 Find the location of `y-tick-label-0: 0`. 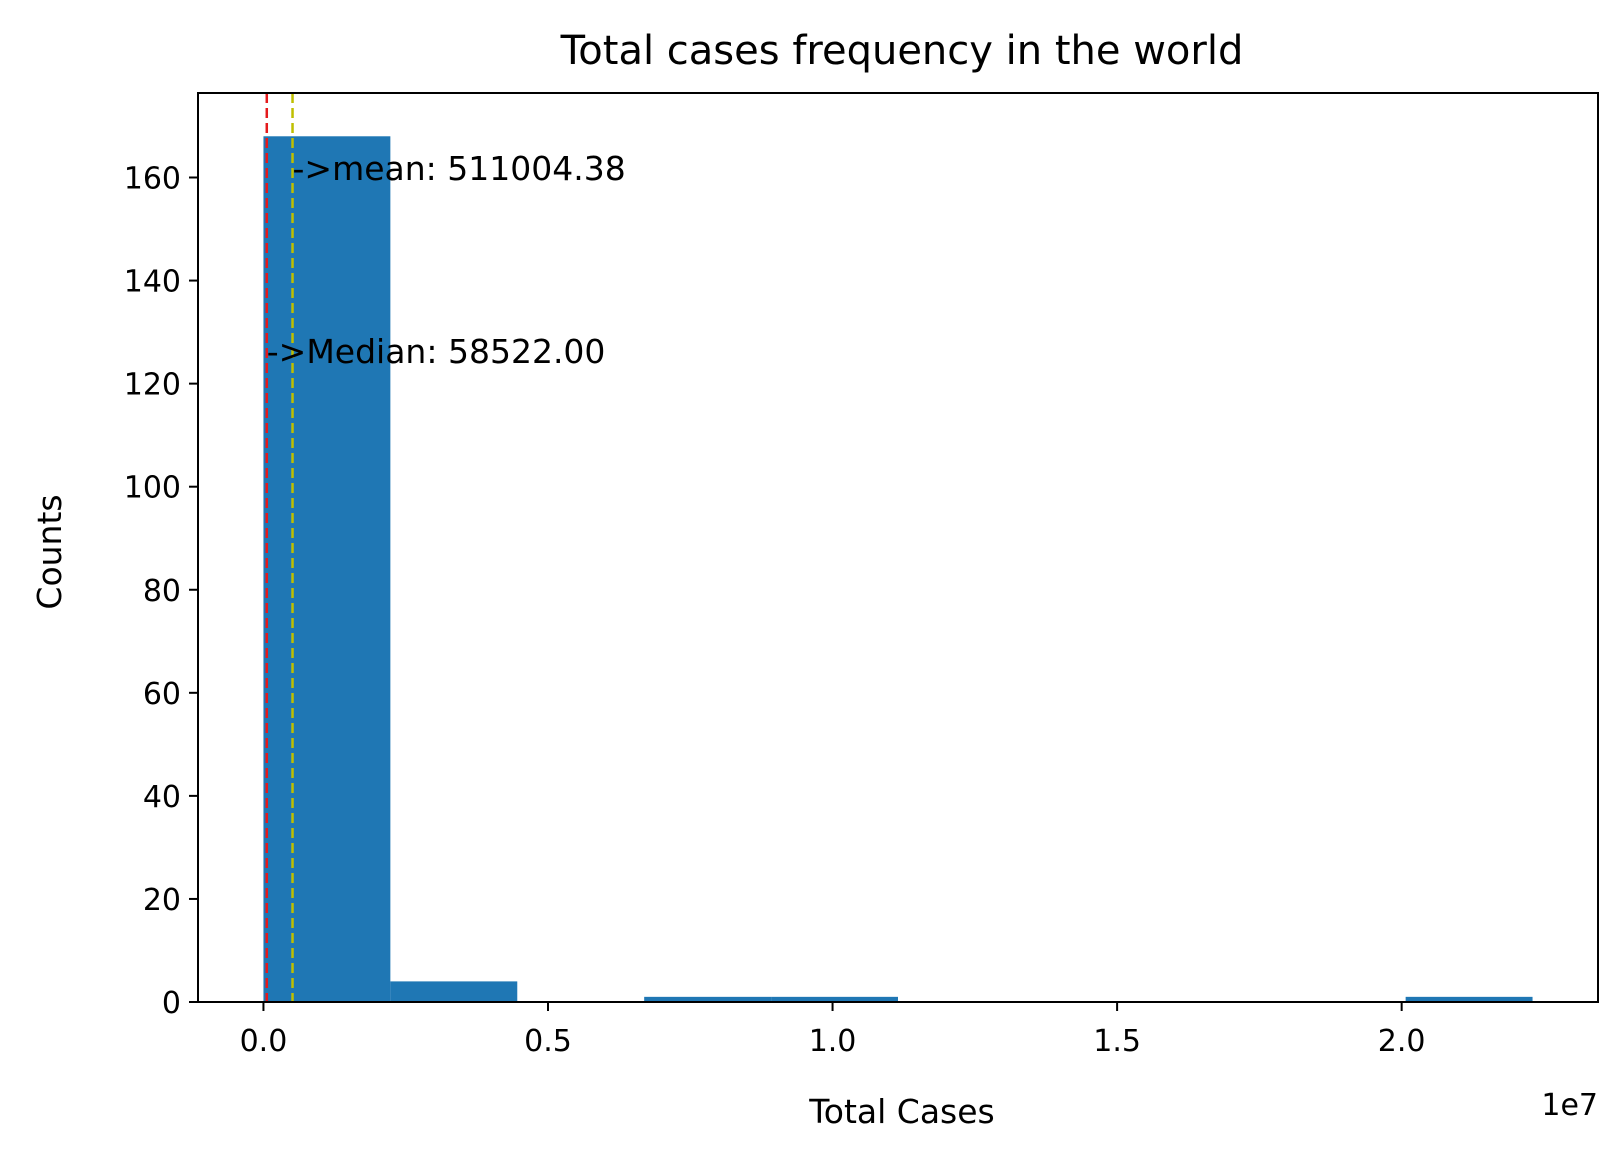

y-tick-label-0: 0 is located at coordinates (171, 1003).